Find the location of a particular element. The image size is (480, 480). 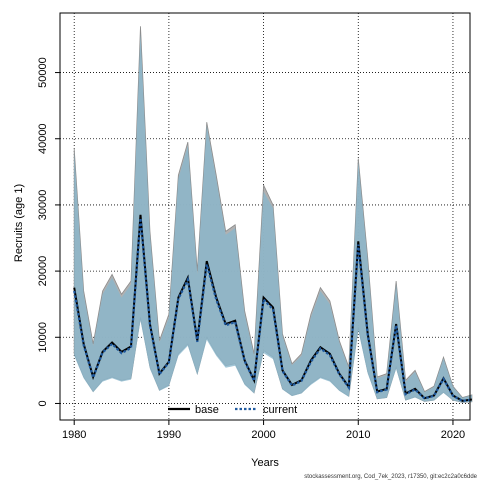

x-tick-label: 2010 is located at coordinates (358, 435).